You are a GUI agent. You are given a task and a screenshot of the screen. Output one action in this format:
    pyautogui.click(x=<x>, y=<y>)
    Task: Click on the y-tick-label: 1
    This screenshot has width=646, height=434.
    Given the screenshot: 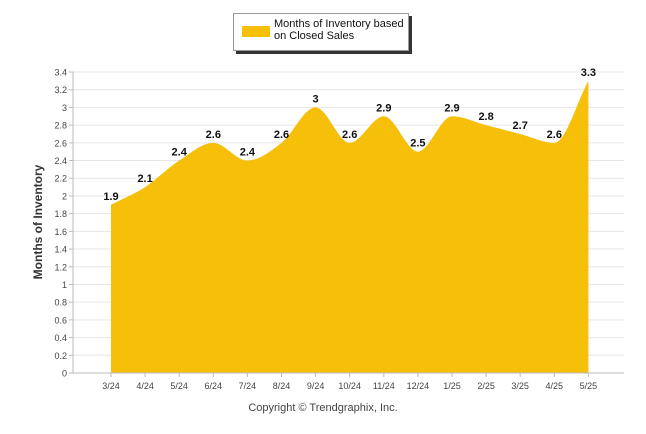 What is the action you would take?
    pyautogui.click(x=64, y=285)
    